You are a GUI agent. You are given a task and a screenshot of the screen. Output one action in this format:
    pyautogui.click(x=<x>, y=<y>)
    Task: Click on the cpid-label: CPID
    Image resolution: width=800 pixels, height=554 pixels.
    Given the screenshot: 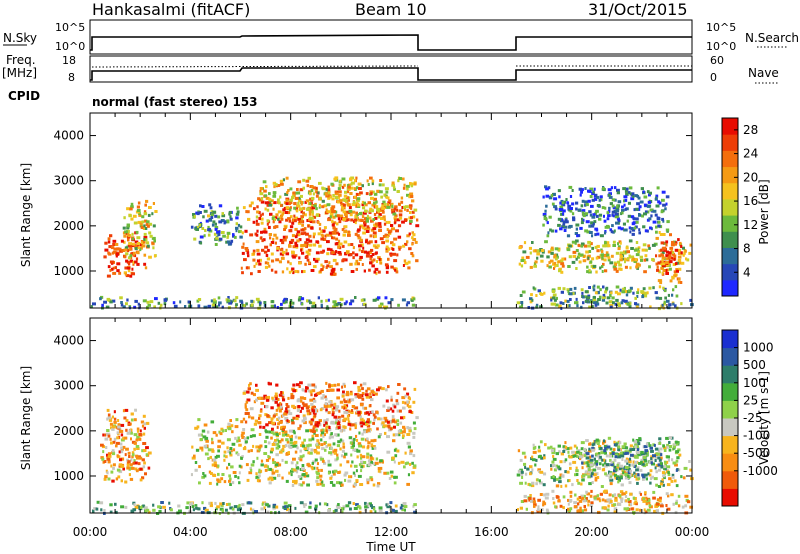 What is the action you would take?
    pyautogui.click(x=24, y=96)
    